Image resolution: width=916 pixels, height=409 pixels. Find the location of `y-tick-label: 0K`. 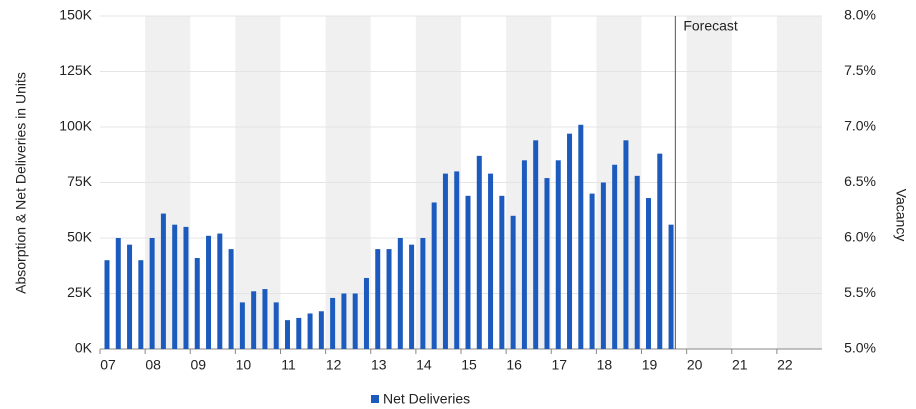

y-tick-label: 0K is located at coordinates (84, 348).